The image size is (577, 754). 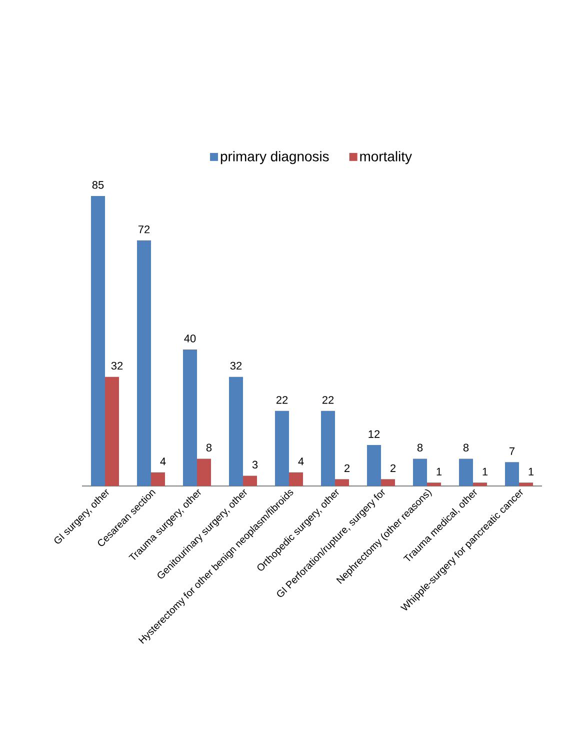 What do you see at coordinates (512, 451) in the screenshot?
I see `data-label: 7` at bounding box center [512, 451].